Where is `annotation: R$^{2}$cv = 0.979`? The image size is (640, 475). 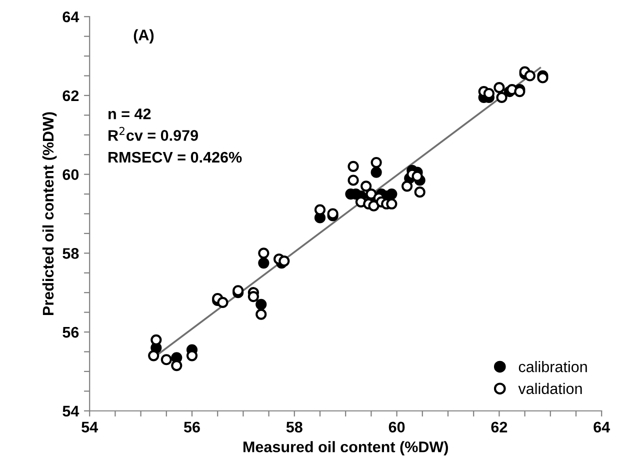
annotation: R$^{2}$cv = 0.979 is located at coordinates (153, 133).